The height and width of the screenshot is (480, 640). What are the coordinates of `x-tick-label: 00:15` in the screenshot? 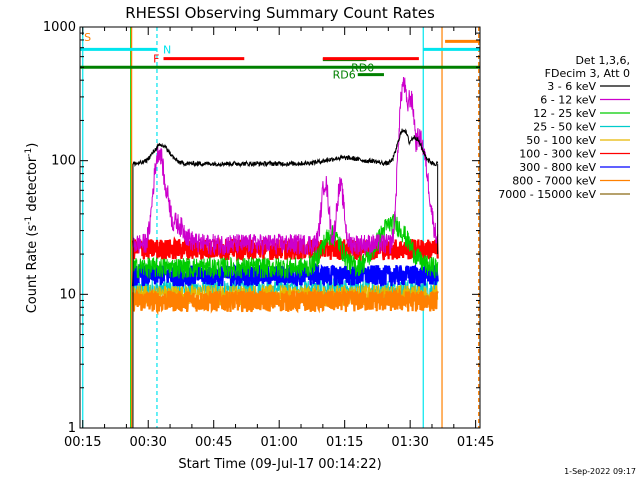 It's located at (82, 442).